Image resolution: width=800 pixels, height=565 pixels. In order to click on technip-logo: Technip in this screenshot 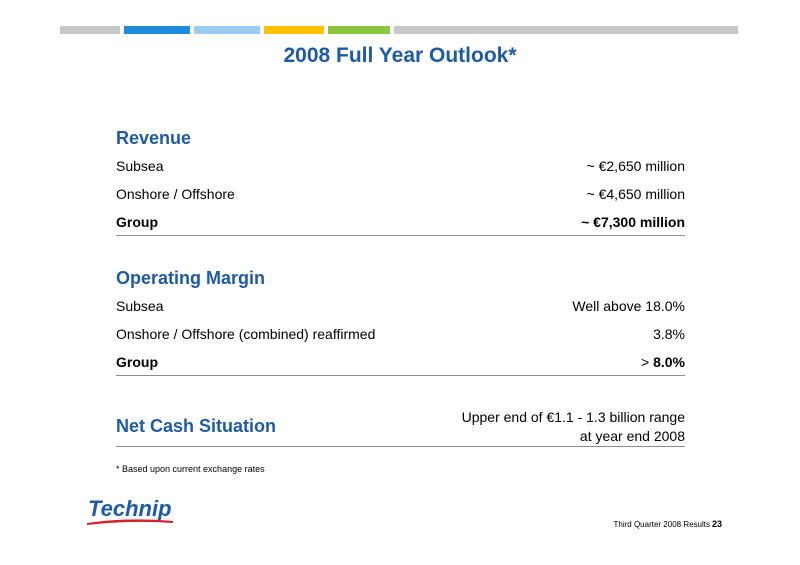, I will do `click(130, 510)`.